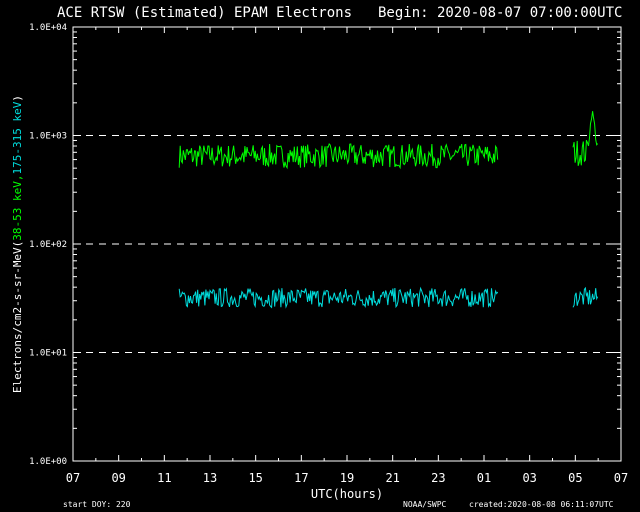  Describe the element at coordinates (17, 137) in the screenshot. I see `y-label-series2: 175-315 keV` at that location.